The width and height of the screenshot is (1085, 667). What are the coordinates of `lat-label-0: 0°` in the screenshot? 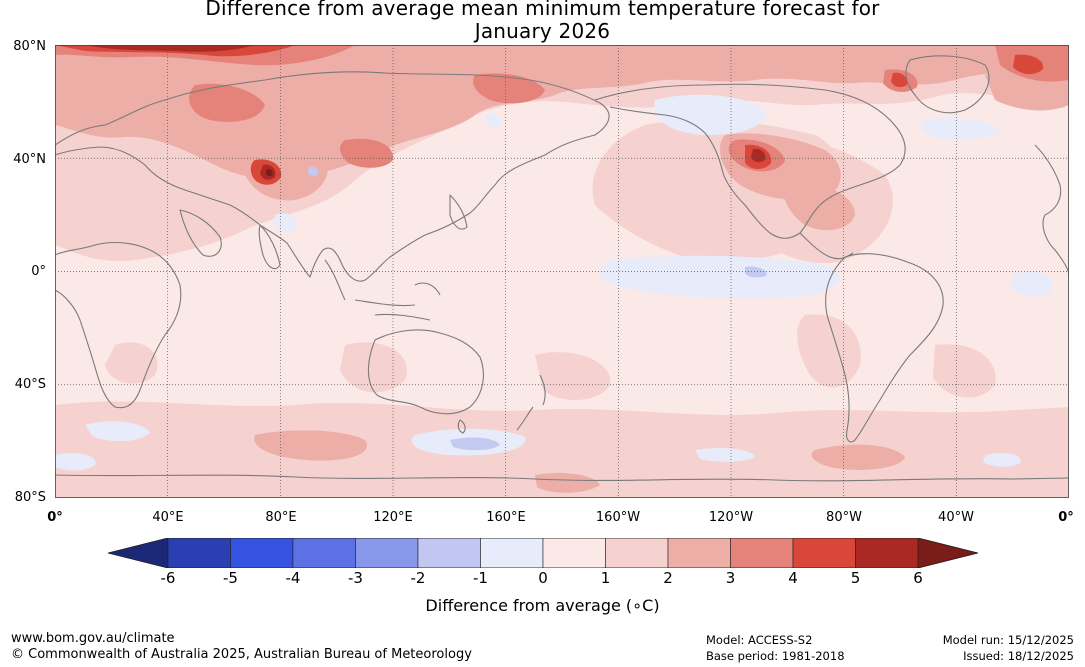 It's located at (38, 271).